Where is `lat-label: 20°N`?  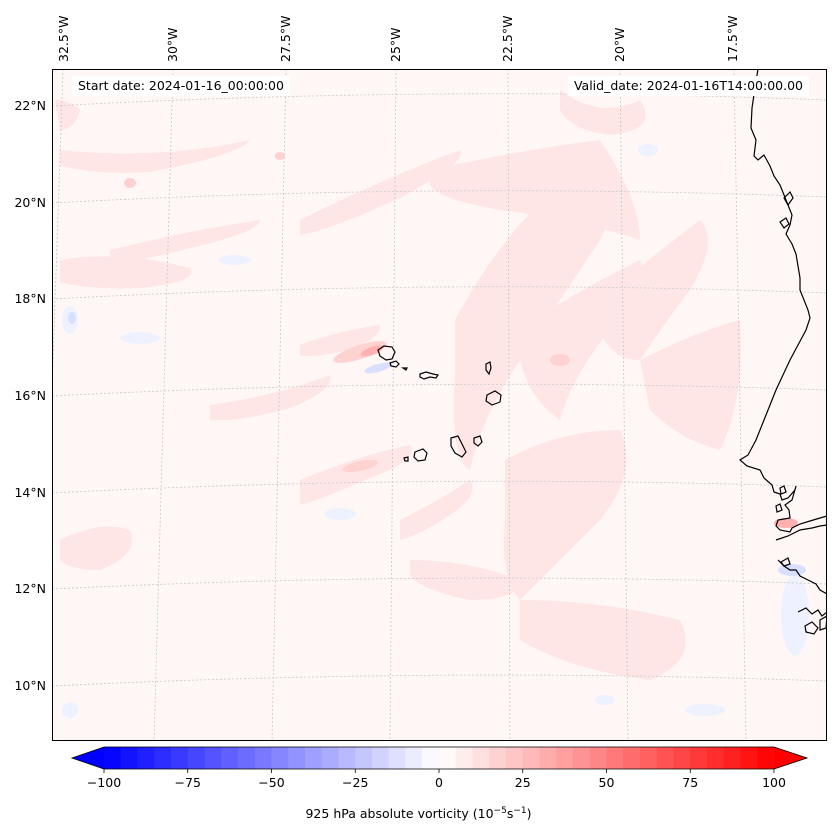 lat-label: 20°N is located at coordinates (30, 202).